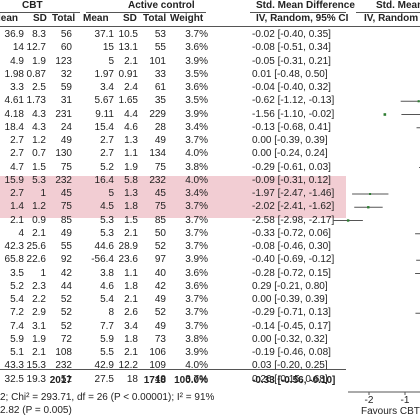 Image resolution: width=420 pixels, height=420 pixels. Describe the element at coordinates (130, 18) in the screenshot. I see `col-sd-2: SD` at that location.